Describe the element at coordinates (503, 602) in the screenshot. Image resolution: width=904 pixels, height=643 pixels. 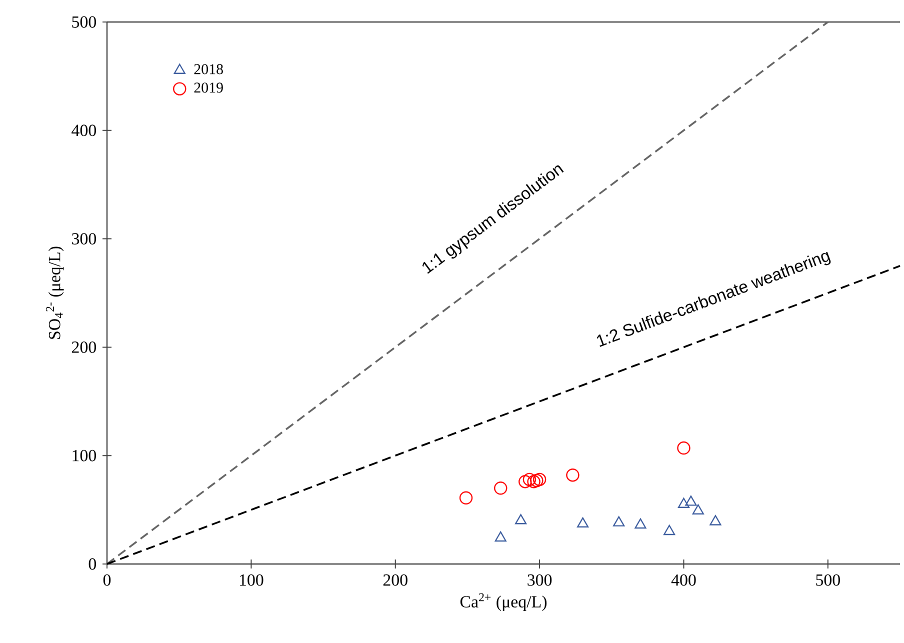
I see `x-axis-title: Ca$^{2+}$ (μeq/L)` at that location.